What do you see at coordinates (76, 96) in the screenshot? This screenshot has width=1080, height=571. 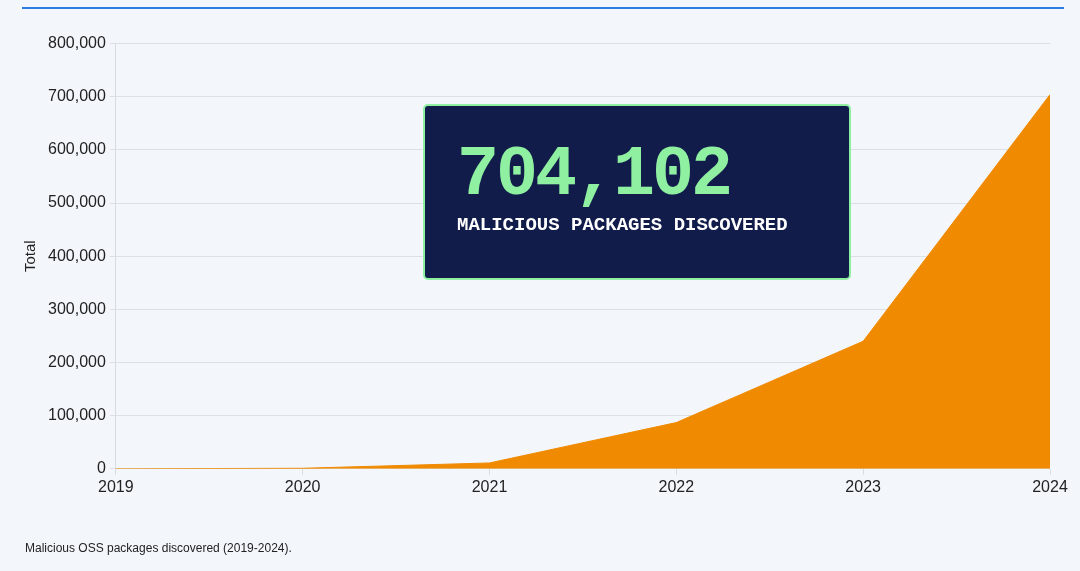 I see `y-tick-label: 700,000` at bounding box center [76, 96].